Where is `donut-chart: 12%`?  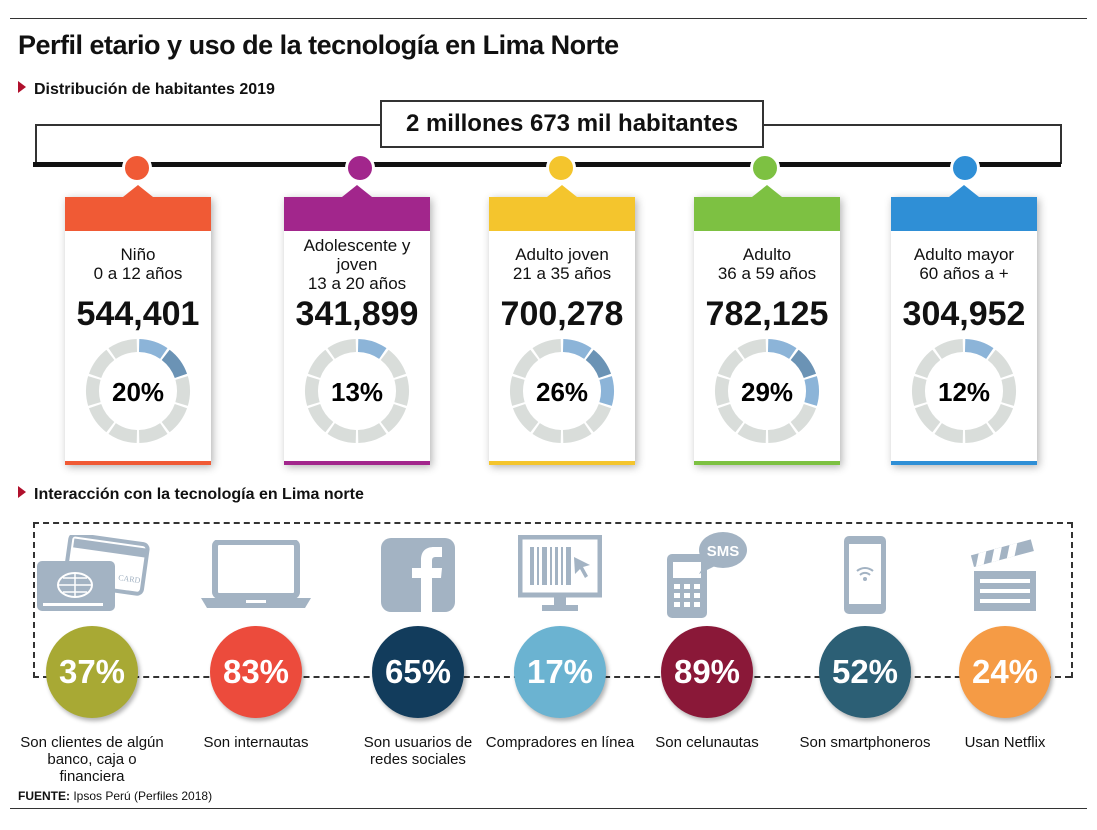 donut-chart: 12% is located at coordinates (964, 391).